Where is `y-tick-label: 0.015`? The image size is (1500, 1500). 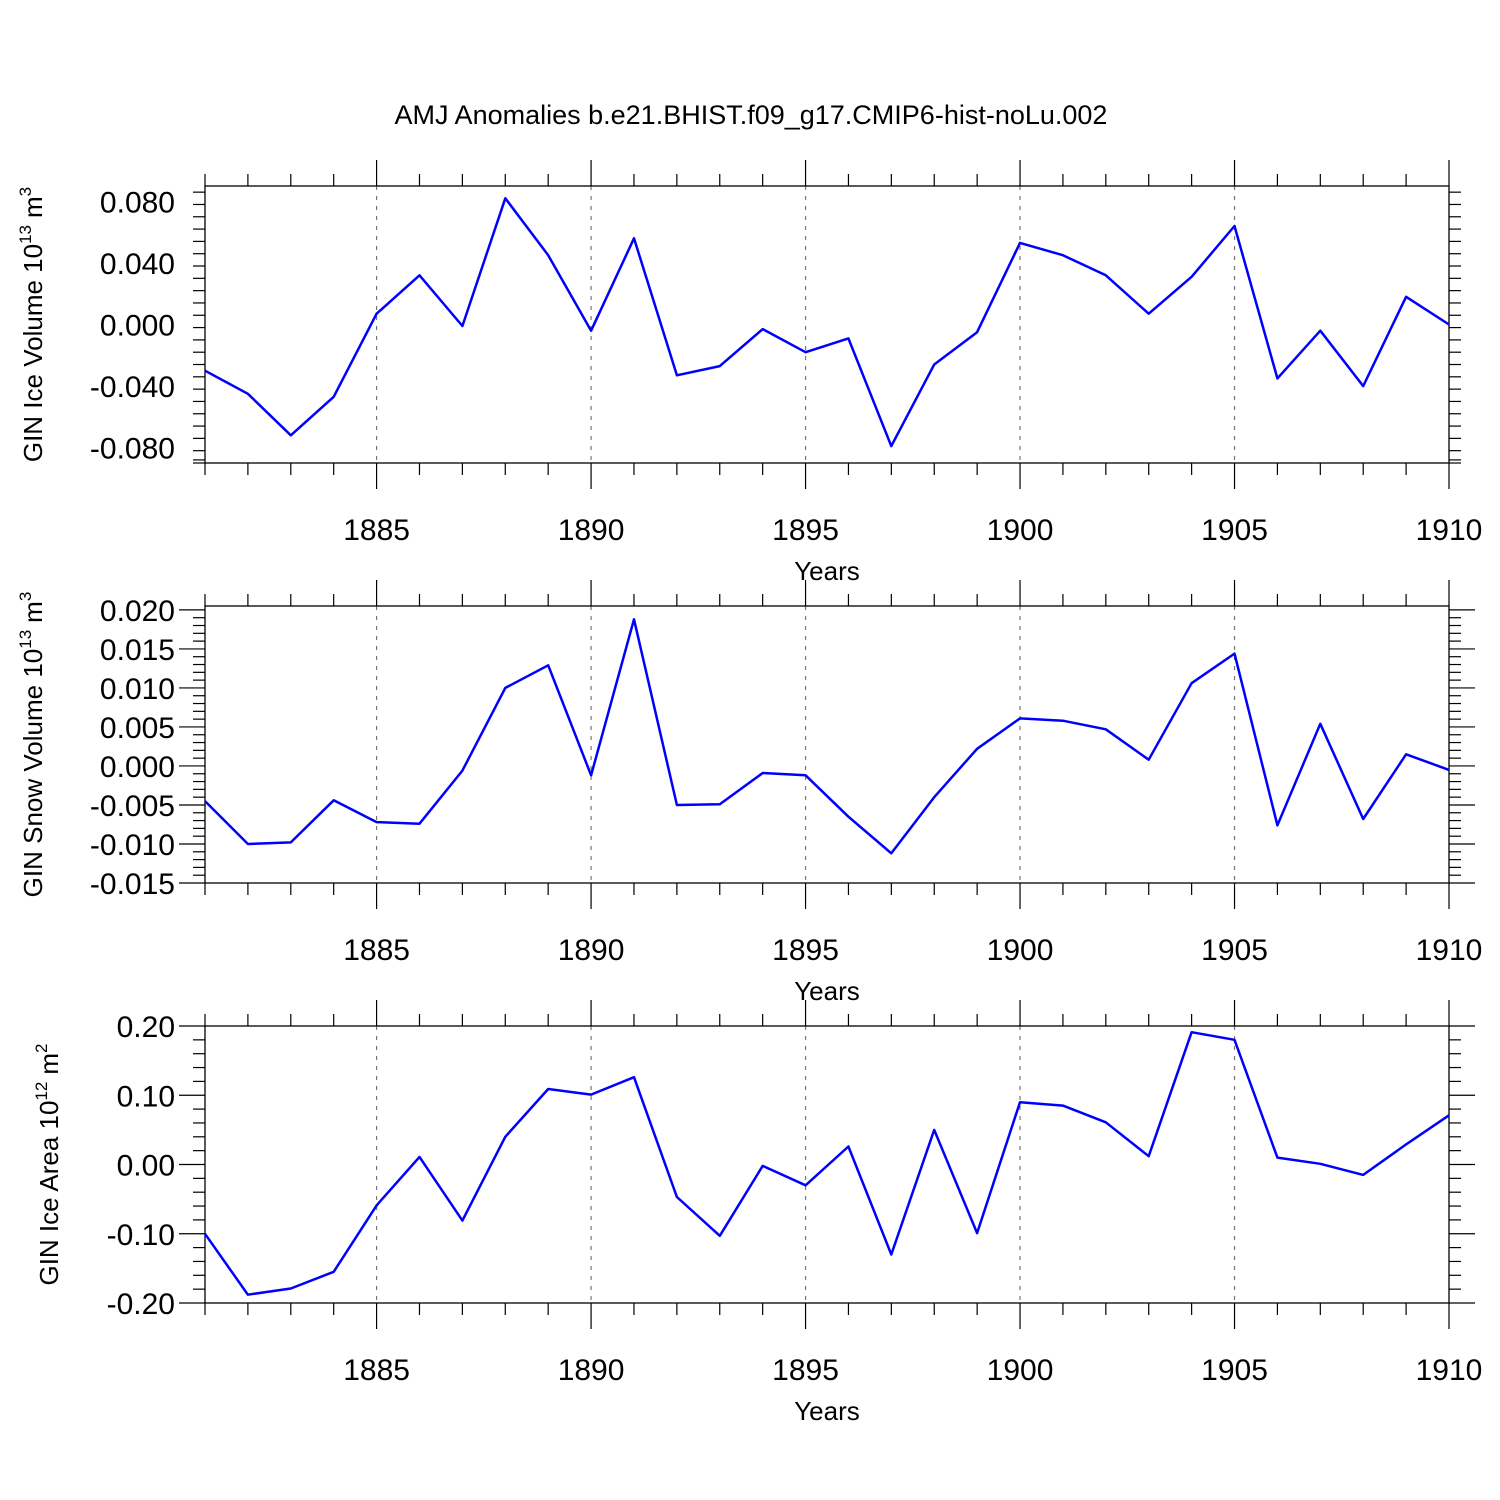
y-tick-label: 0.015 is located at coordinates (137, 650).